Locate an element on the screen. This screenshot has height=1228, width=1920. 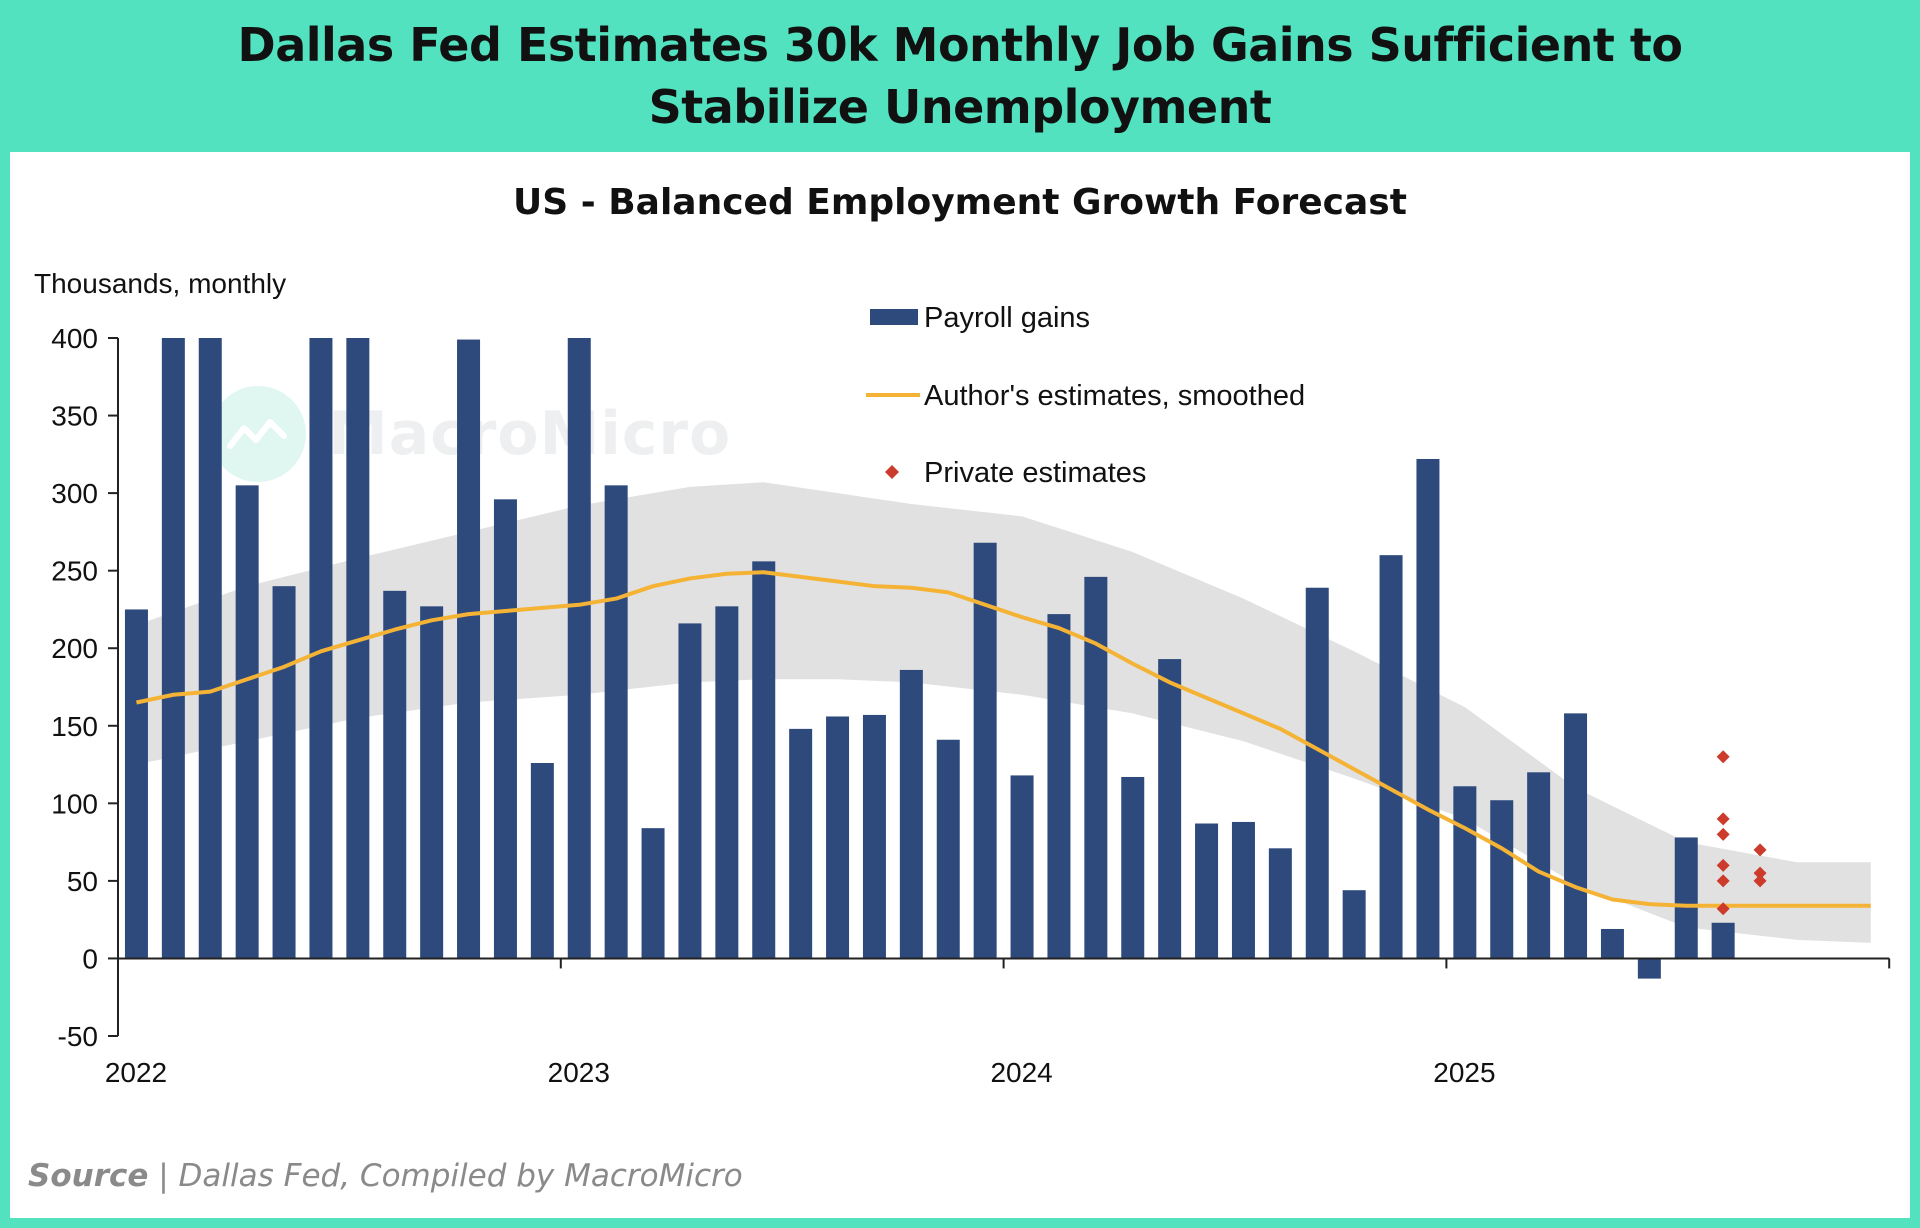
y-tick-label--50: -50 is located at coordinates (78, 1036).